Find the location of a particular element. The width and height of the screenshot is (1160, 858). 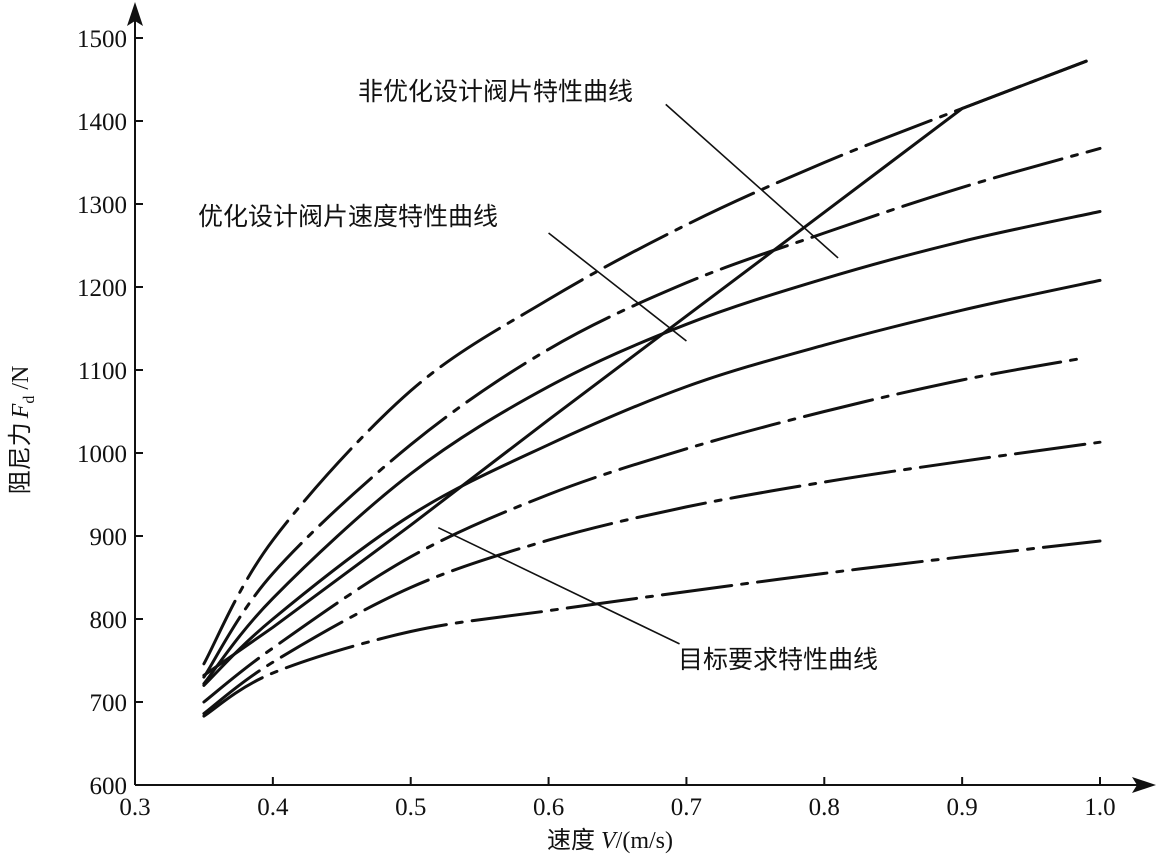

x-tick-label: 0.6 is located at coordinates (548, 807).